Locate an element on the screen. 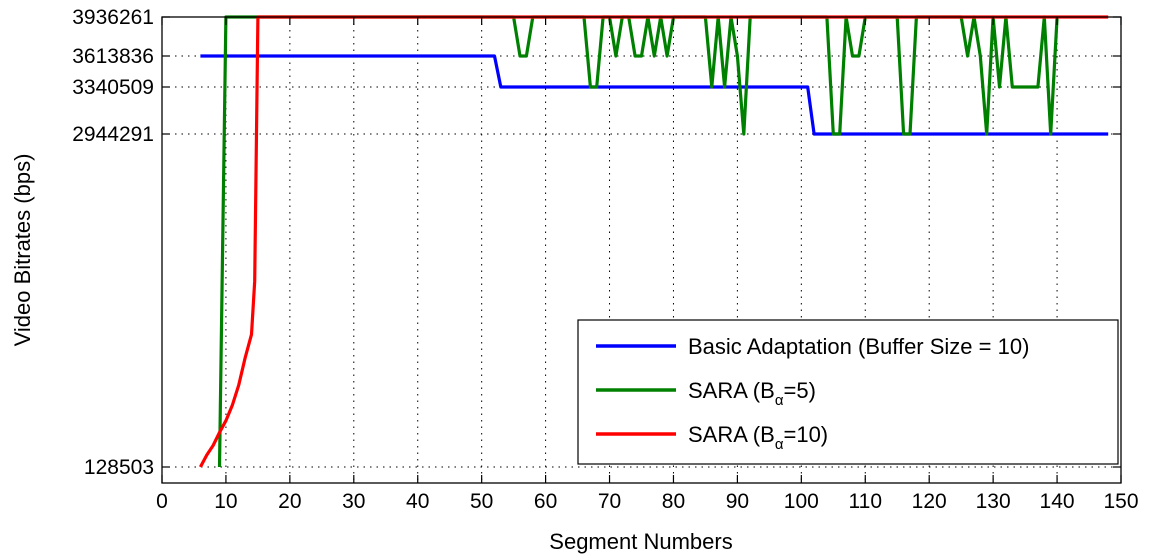 This screenshot has height=559, width=1149. x-tick-label: 20 is located at coordinates (289, 501).